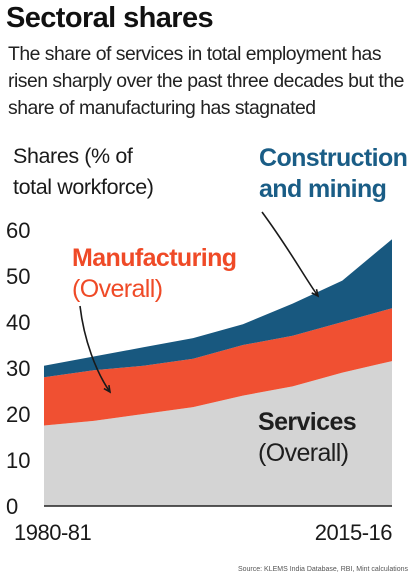 This screenshot has height=582, width=414. What do you see at coordinates (307, 422) in the screenshot?
I see `services-label-line-1: Services` at bounding box center [307, 422].